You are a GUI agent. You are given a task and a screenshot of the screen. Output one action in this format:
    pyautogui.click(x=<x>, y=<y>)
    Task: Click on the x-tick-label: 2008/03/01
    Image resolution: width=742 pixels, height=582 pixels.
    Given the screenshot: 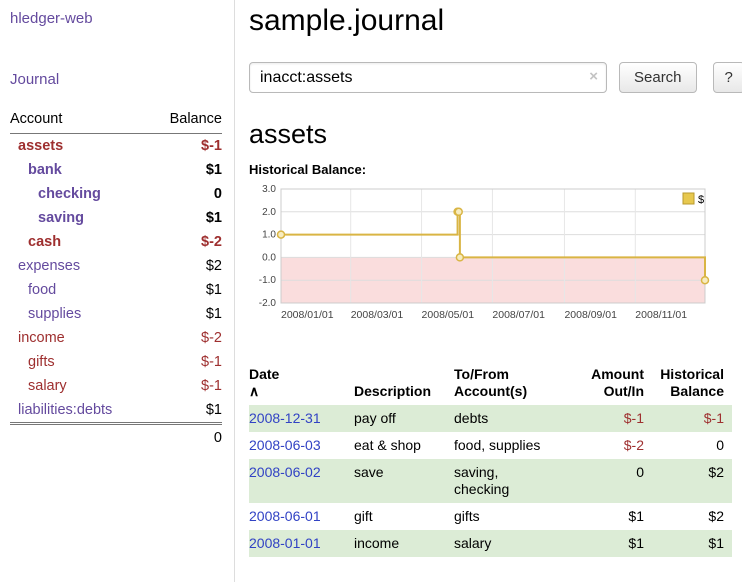 What is the action you would take?
    pyautogui.click(x=377, y=315)
    